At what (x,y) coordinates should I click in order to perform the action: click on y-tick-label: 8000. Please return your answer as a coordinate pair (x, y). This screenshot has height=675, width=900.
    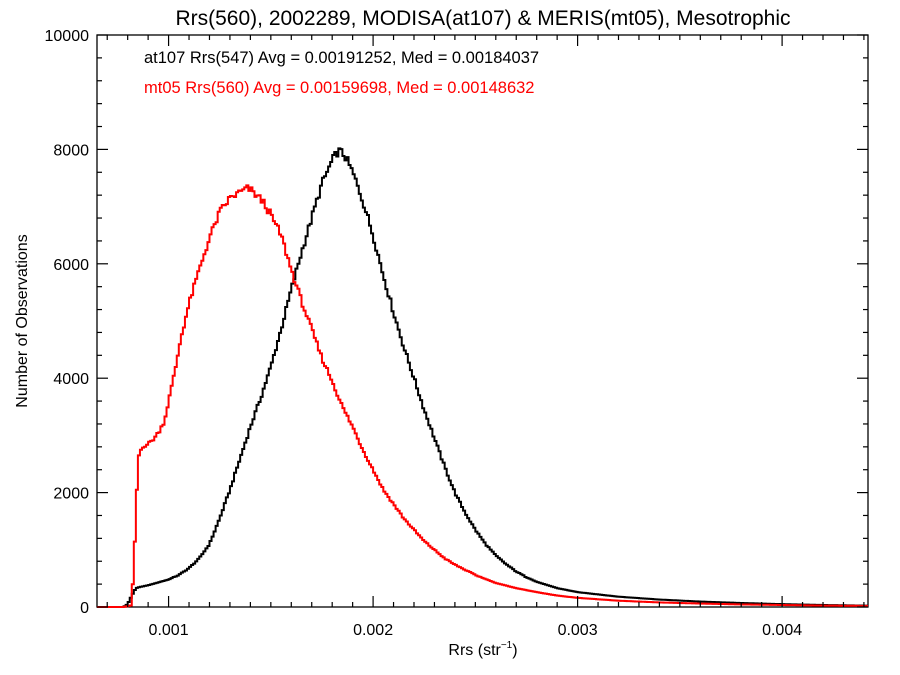
    Looking at the image, I should click on (71, 150).